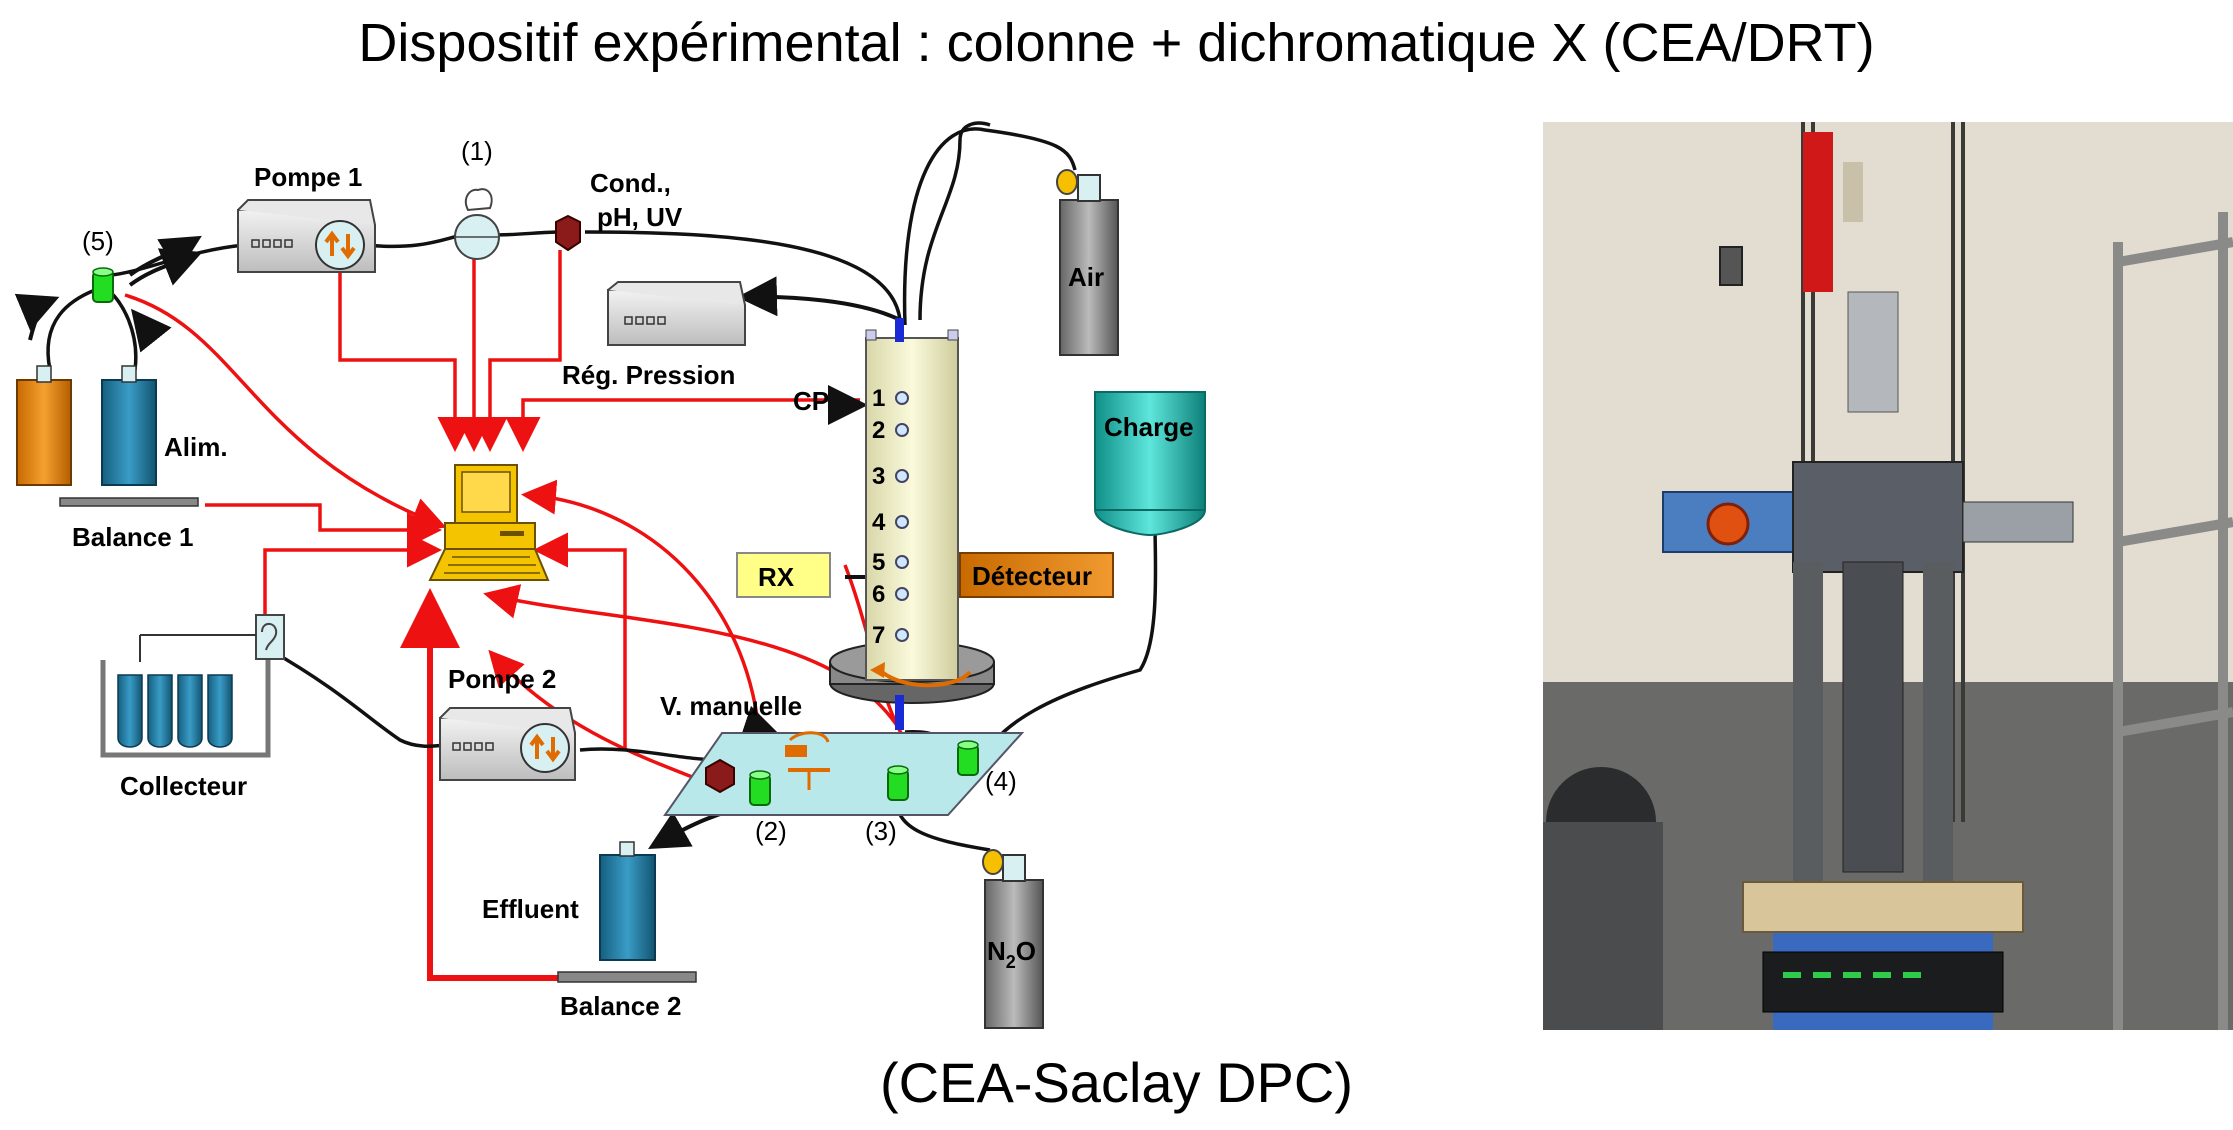  I want to click on column-port-label: 3, so click(878, 476).